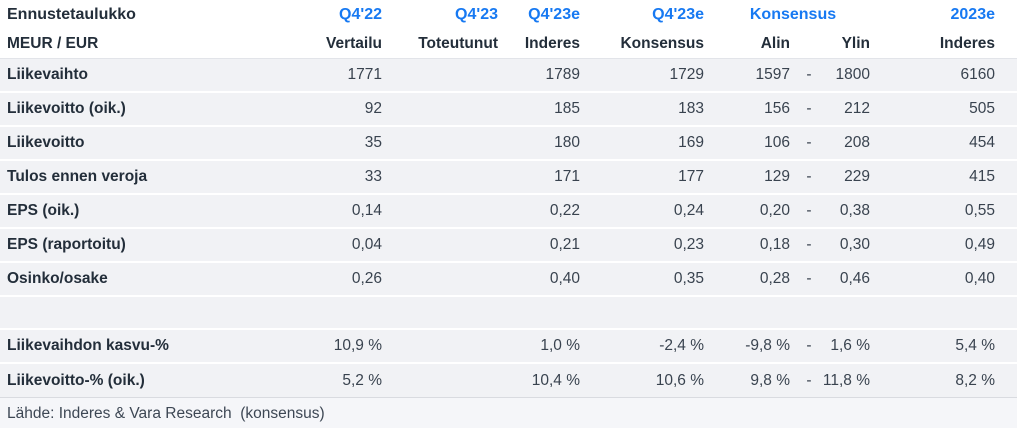 Image resolution: width=1017 pixels, height=428 pixels. What do you see at coordinates (545, 380) in the screenshot?
I see `cell-q4-23e-inderes: 10,4 %` at bounding box center [545, 380].